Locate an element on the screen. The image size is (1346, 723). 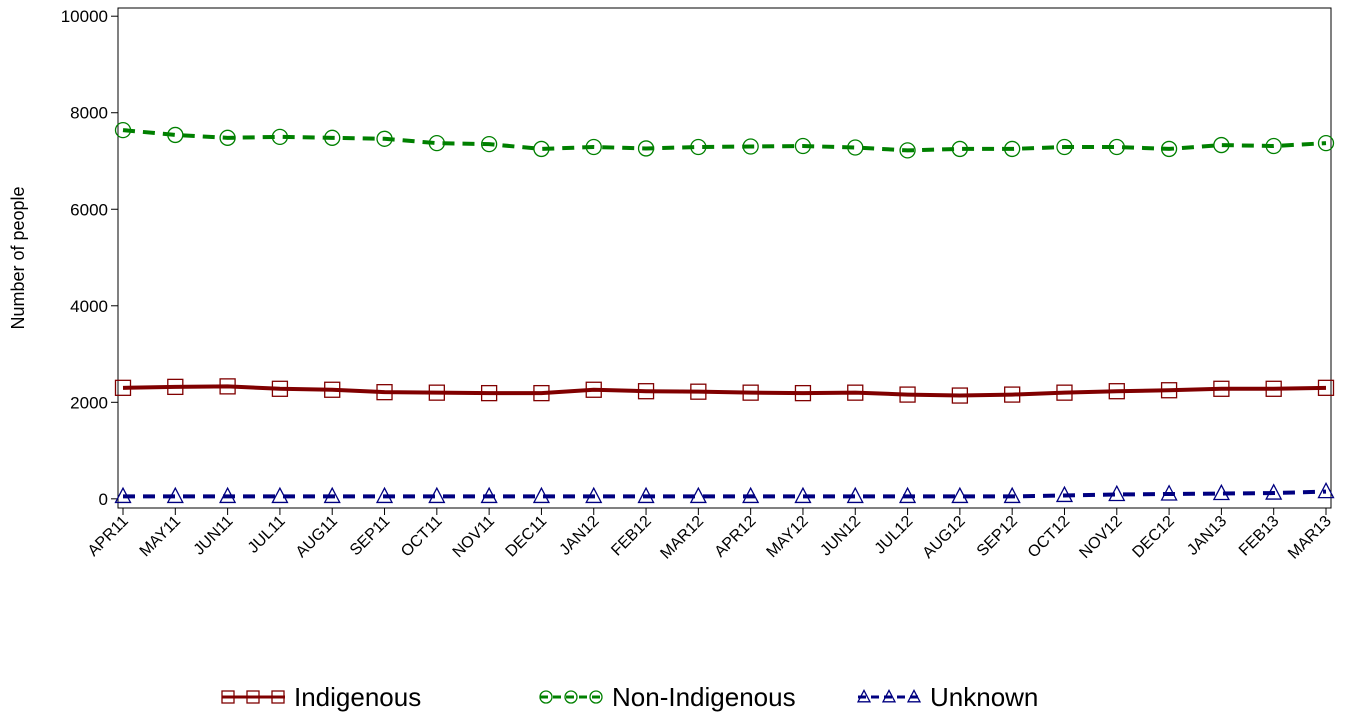
legend-label: Non-Indigenous is located at coordinates (704, 697).